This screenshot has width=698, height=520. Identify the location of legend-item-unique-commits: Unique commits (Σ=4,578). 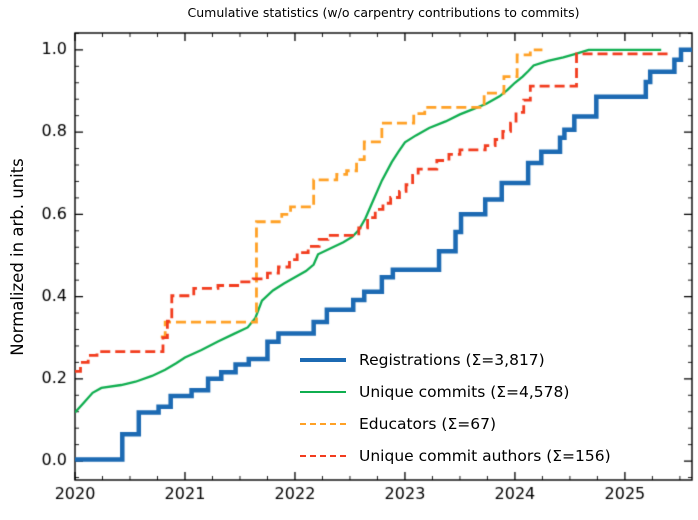
(455, 392).